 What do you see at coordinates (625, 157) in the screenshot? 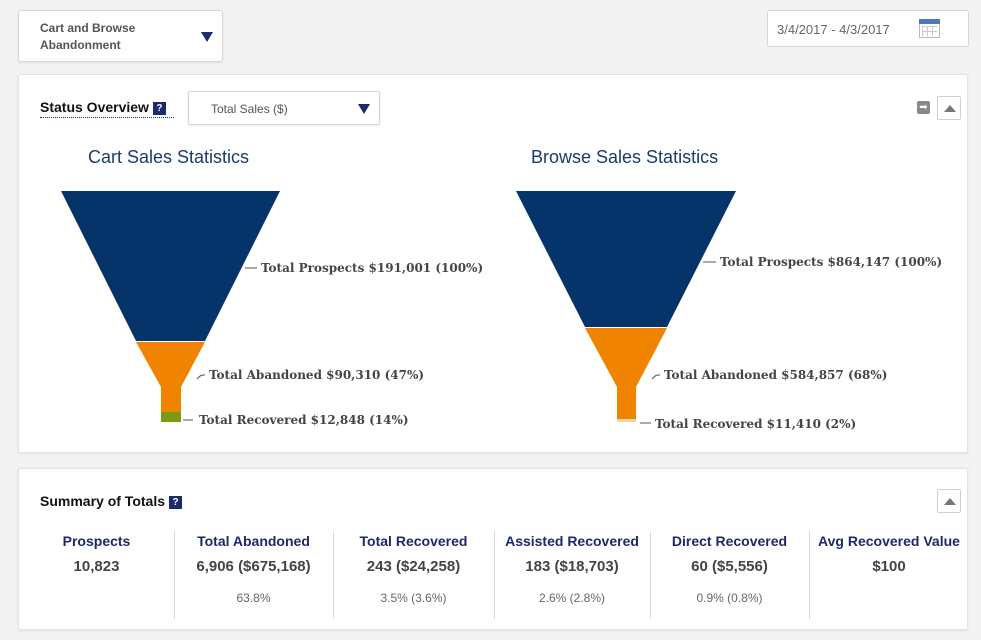
I see `browse-funnel-title: Browse Sales Statistics` at bounding box center [625, 157].